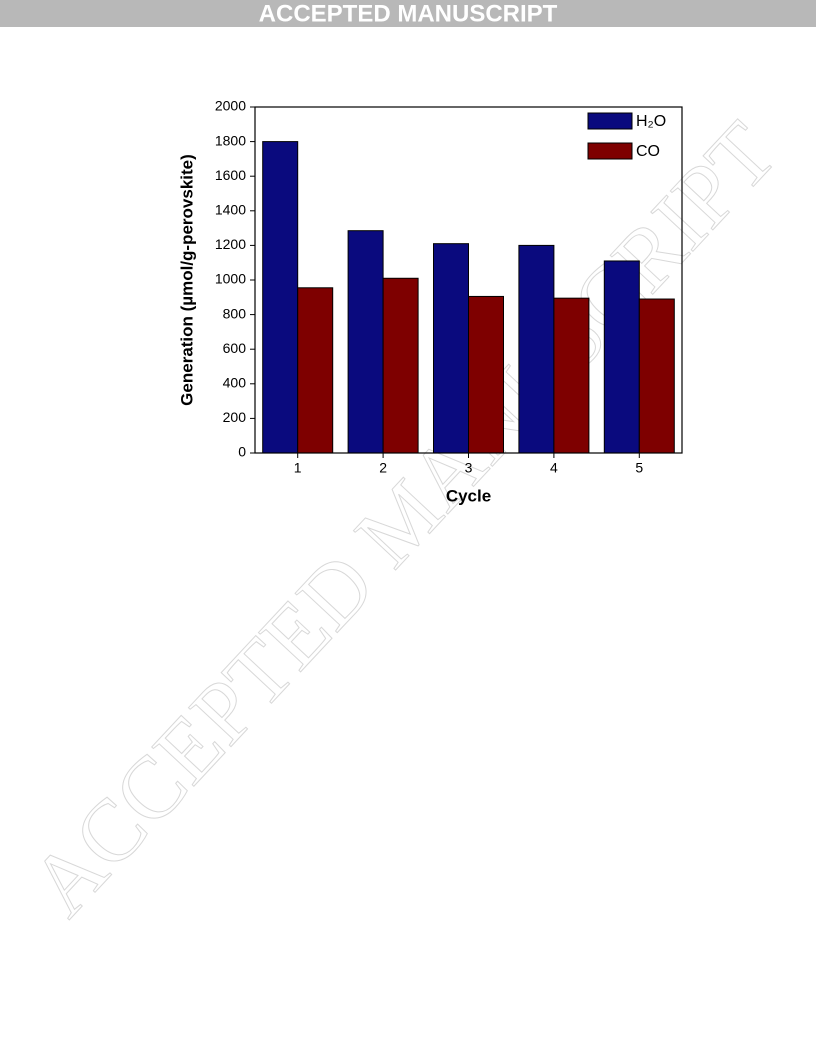  I want to click on y-tick-label: 1000, so click(230, 279).